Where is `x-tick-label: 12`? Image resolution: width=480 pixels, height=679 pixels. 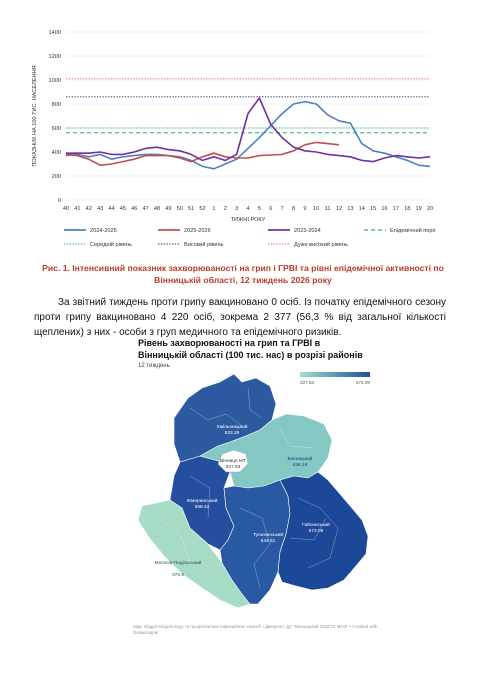
x-tick-label: 12 is located at coordinates (339, 209).